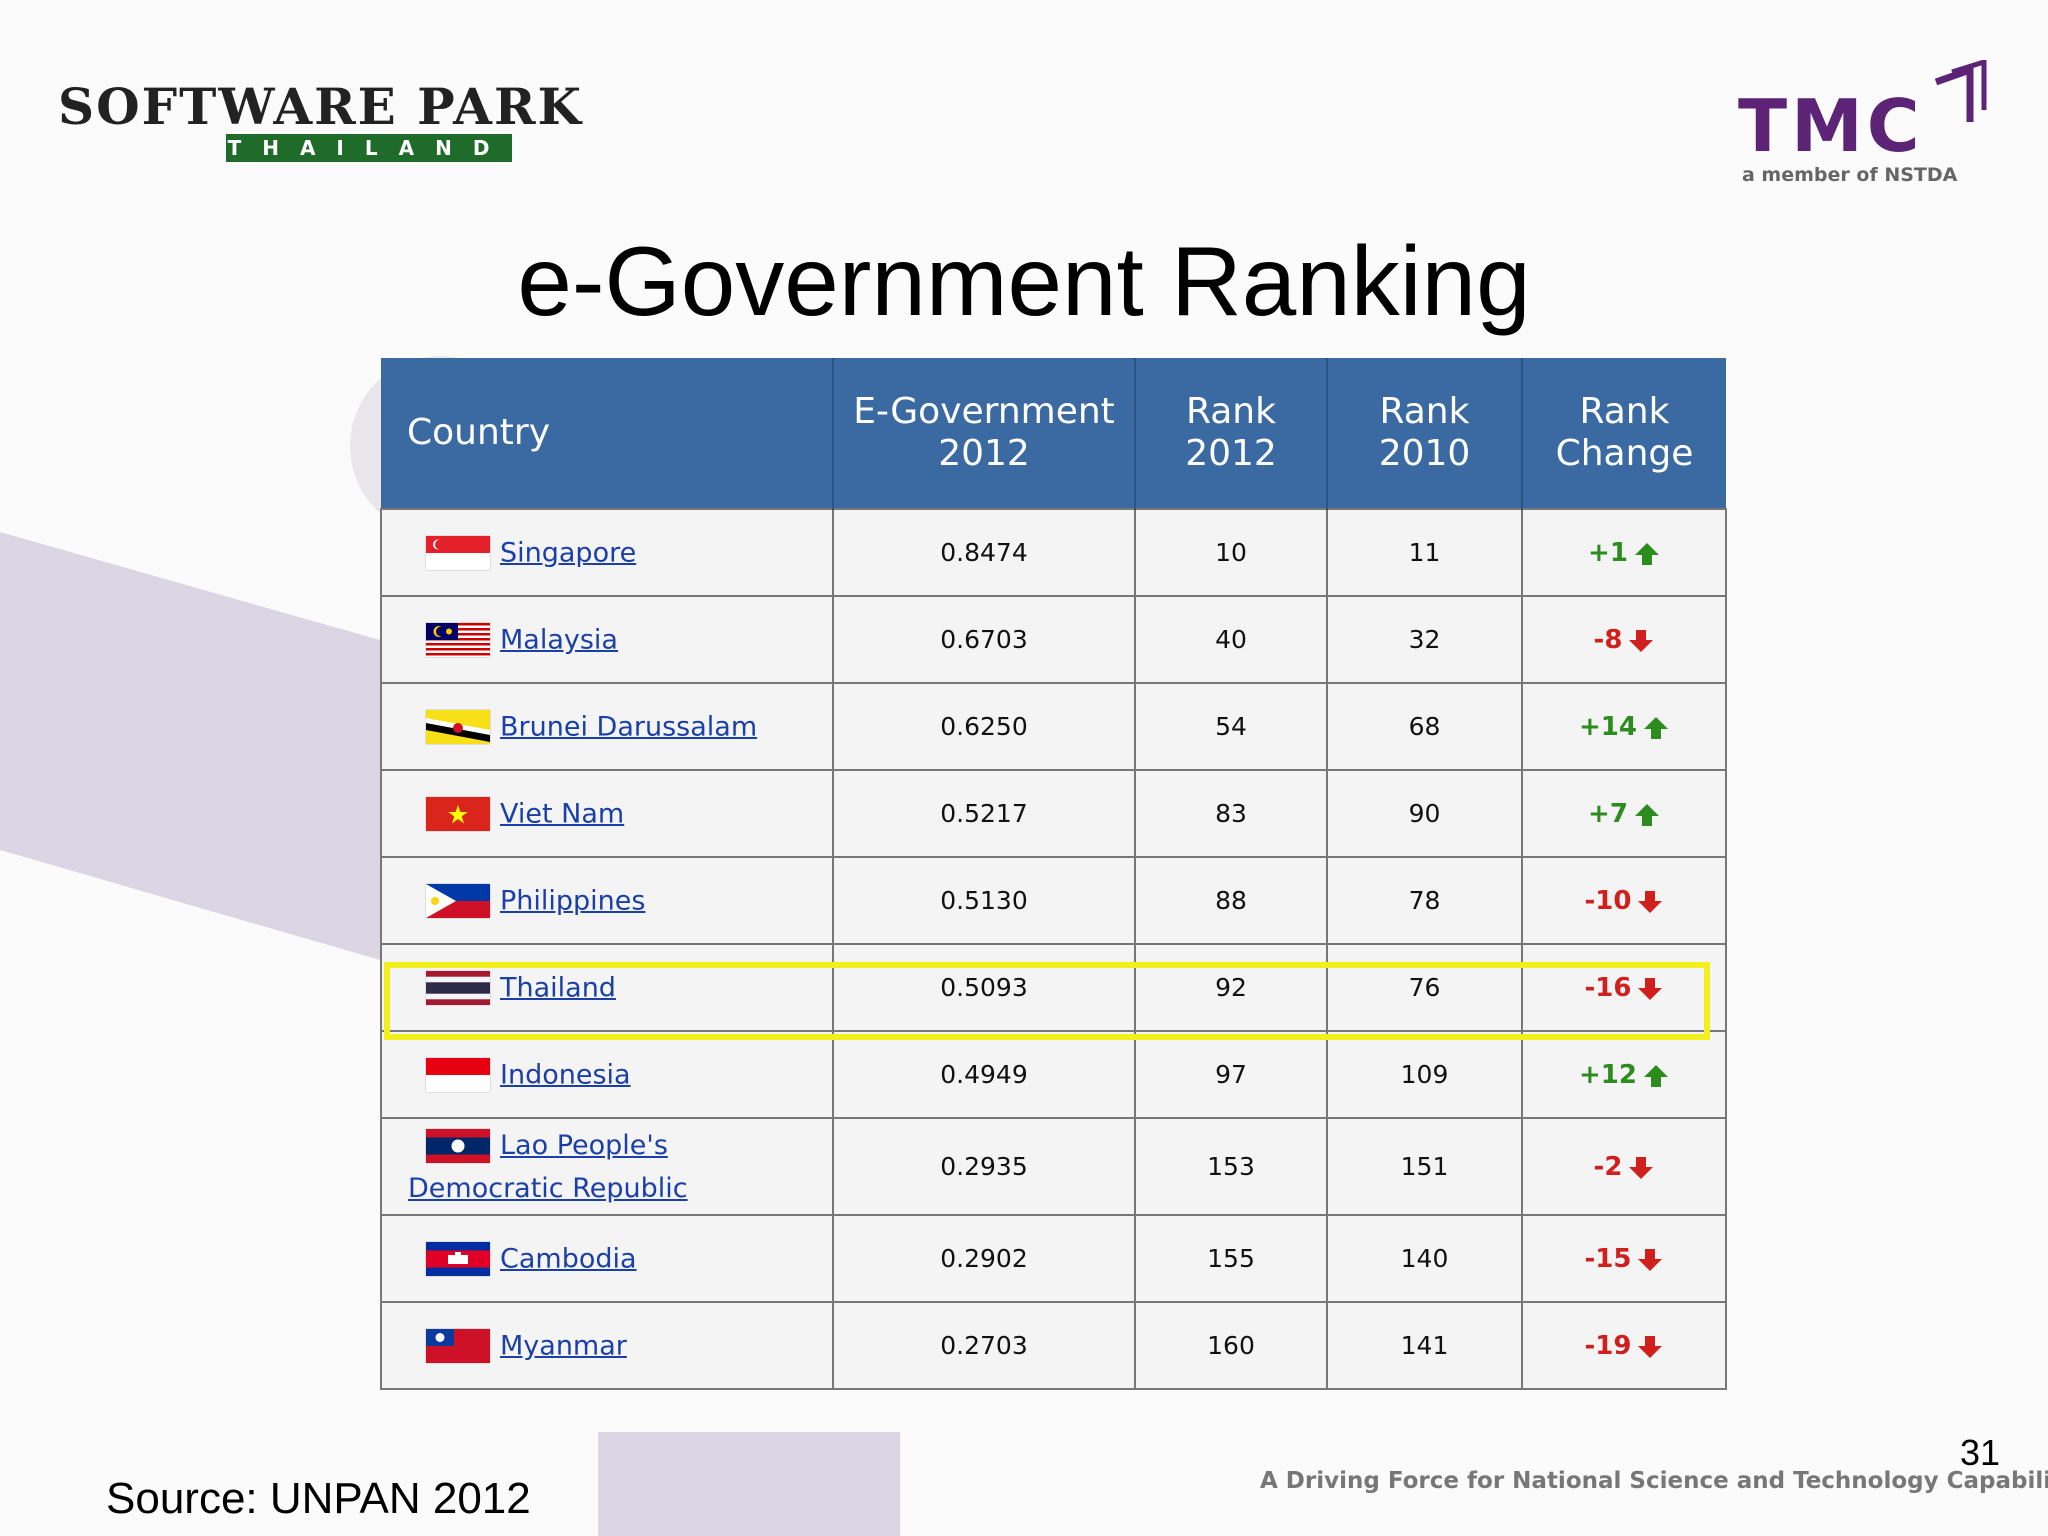 Image resolution: width=2048 pixels, height=1536 pixels. Describe the element at coordinates (984, 1345) in the screenshot. I see `egov-score-cell: 0.2703` at that location.